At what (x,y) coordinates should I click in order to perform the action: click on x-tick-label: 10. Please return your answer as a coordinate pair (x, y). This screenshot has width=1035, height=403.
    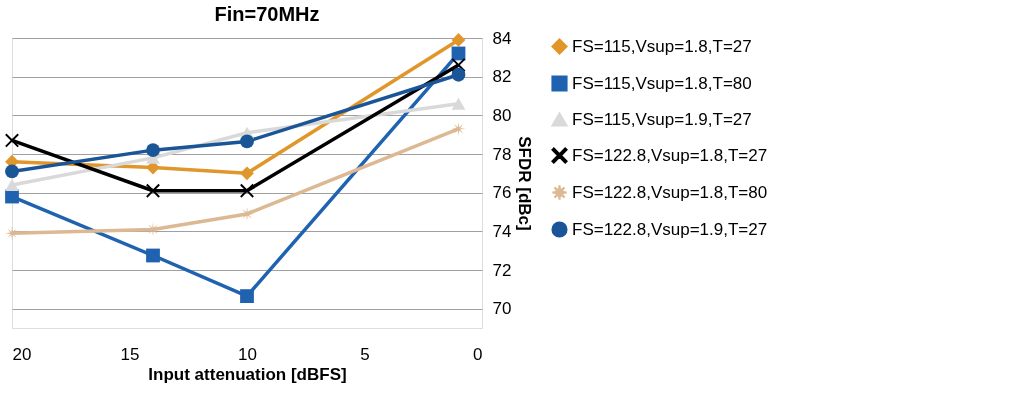
    Looking at the image, I should click on (247, 354).